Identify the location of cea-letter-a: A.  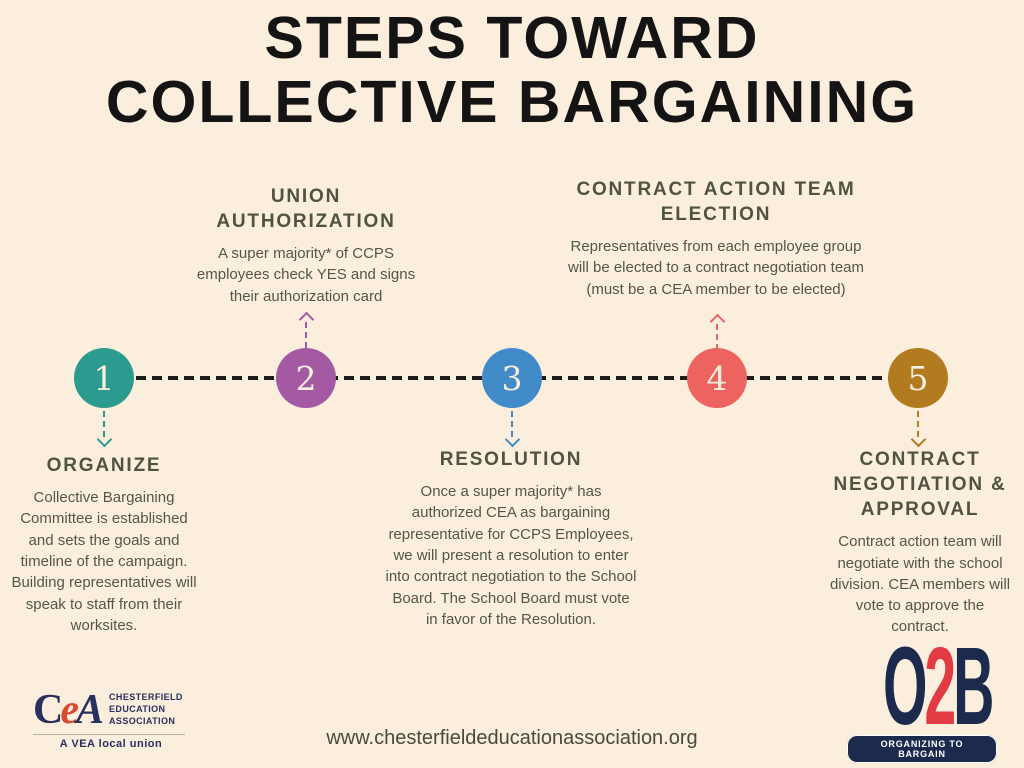
(90, 710).